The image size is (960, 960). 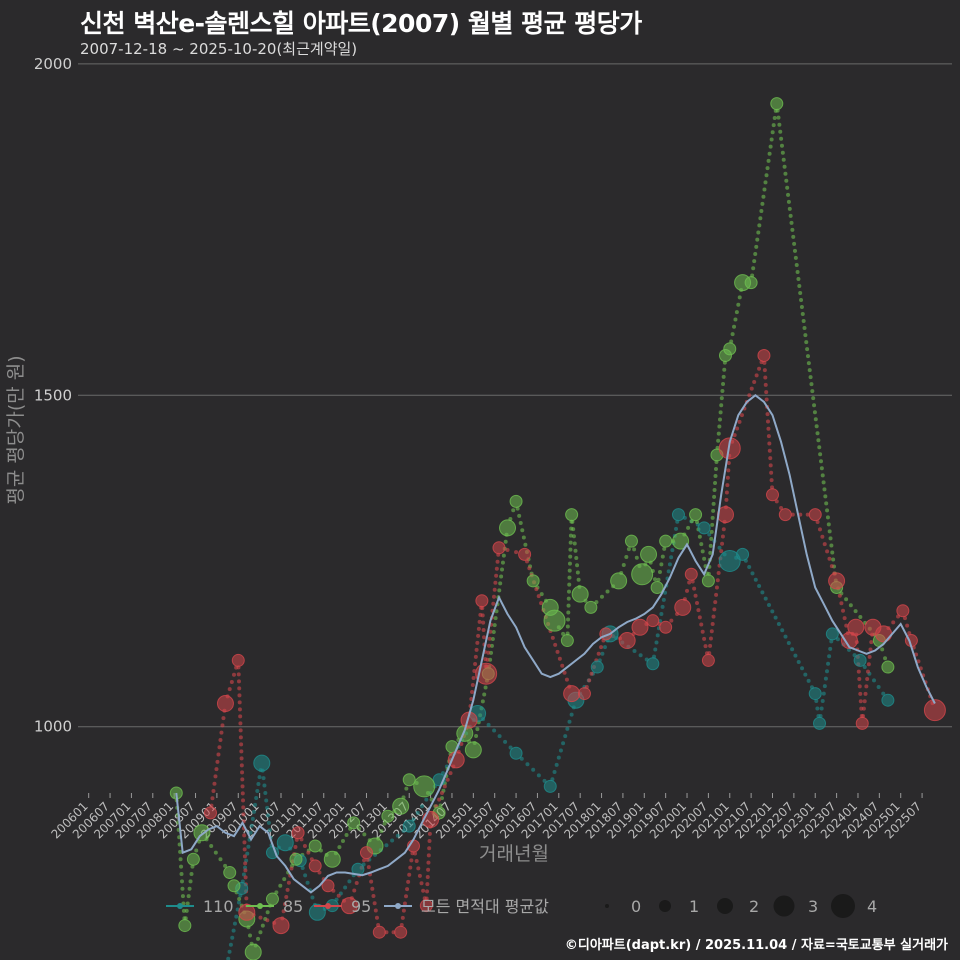 I want to click on series-110-point, so click(x=597, y=667).